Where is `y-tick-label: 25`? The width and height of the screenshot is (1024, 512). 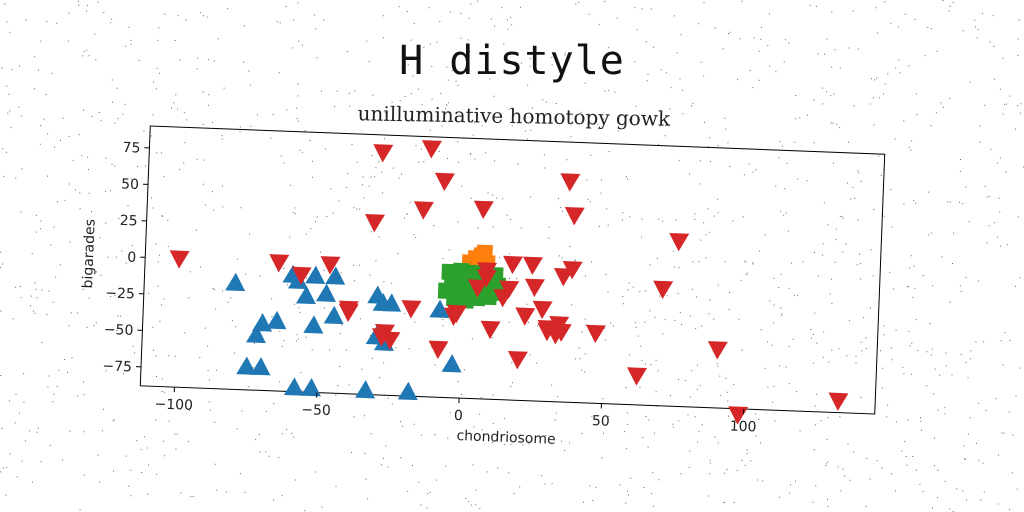
y-tick-label: 25 is located at coordinates (128, 221).